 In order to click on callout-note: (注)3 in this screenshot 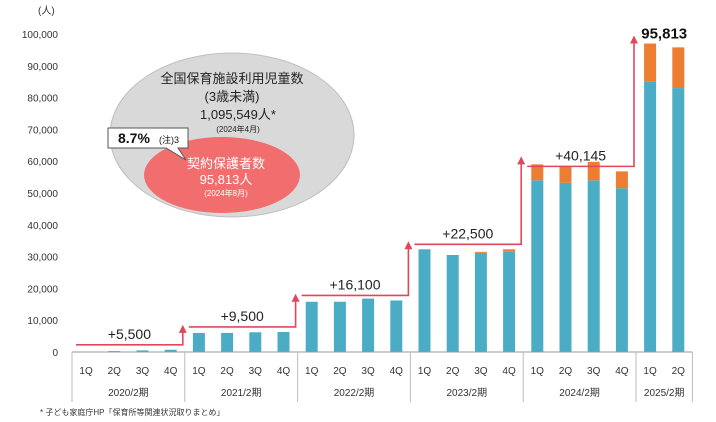, I will do `click(169, 139)`.